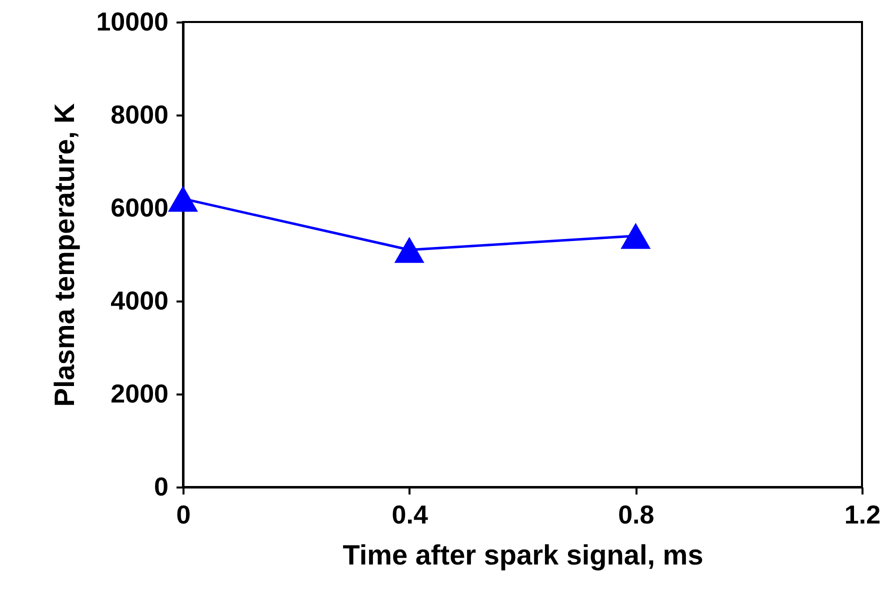 The height and width of the screenshot is (601, 895). What do you see at coordinates (139, 115) in the screenshot?
I see `y-tick-label: 8000` at bounding box center [139, 115].